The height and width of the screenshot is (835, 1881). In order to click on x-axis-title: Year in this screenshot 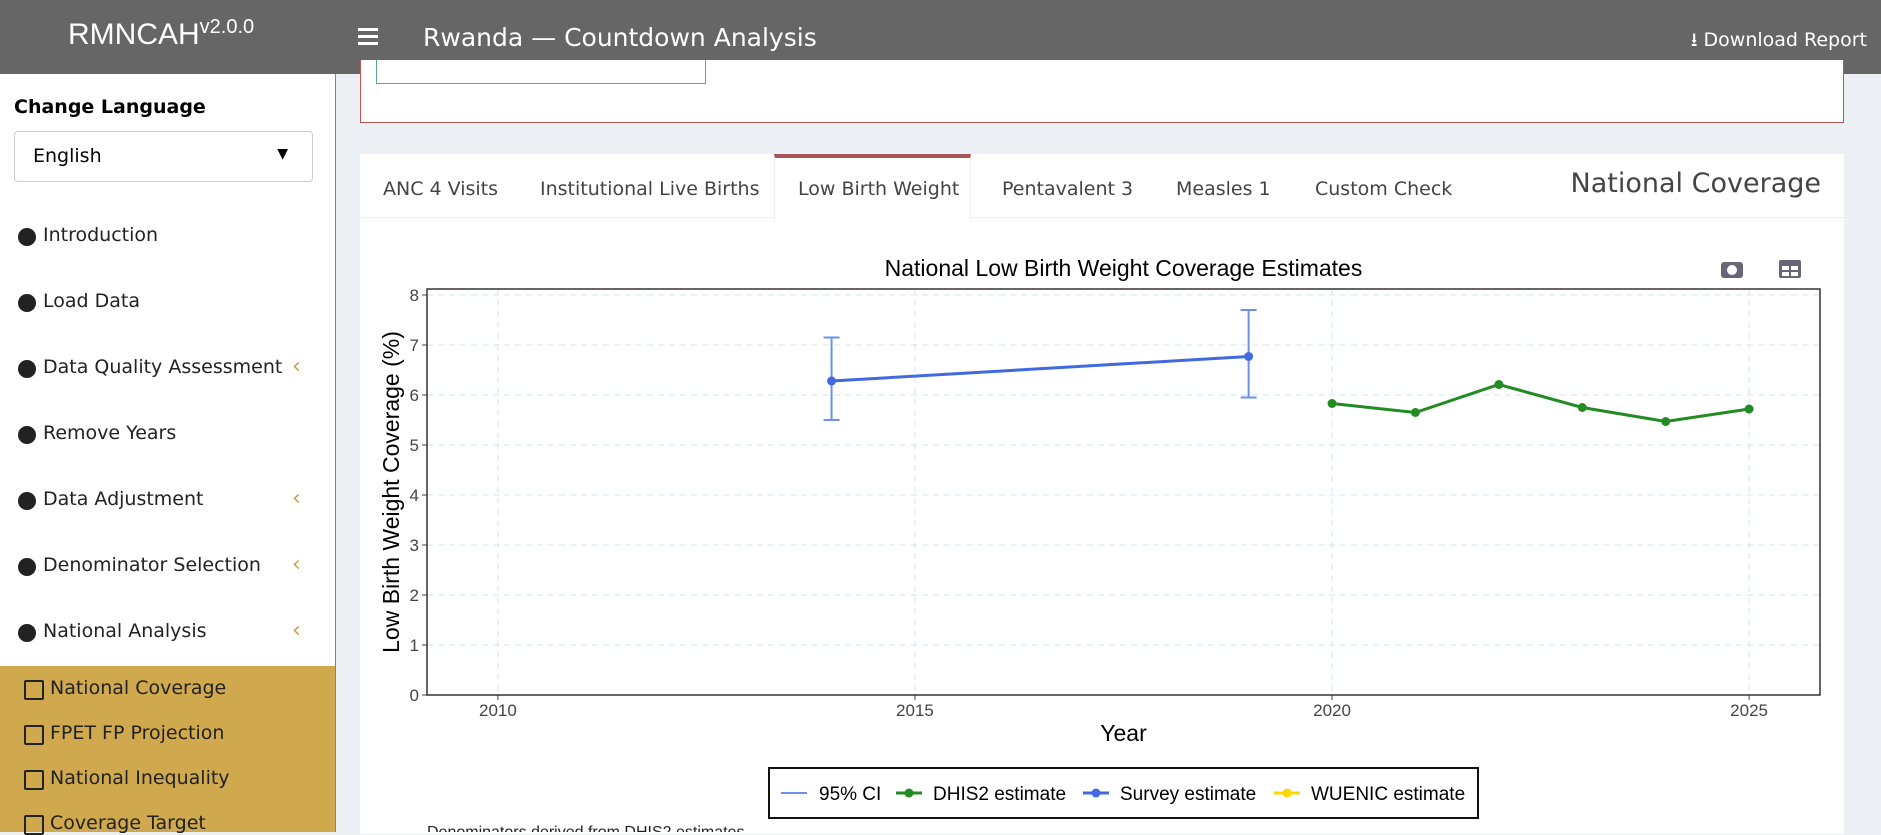, I will do `click(1123, 733)`.